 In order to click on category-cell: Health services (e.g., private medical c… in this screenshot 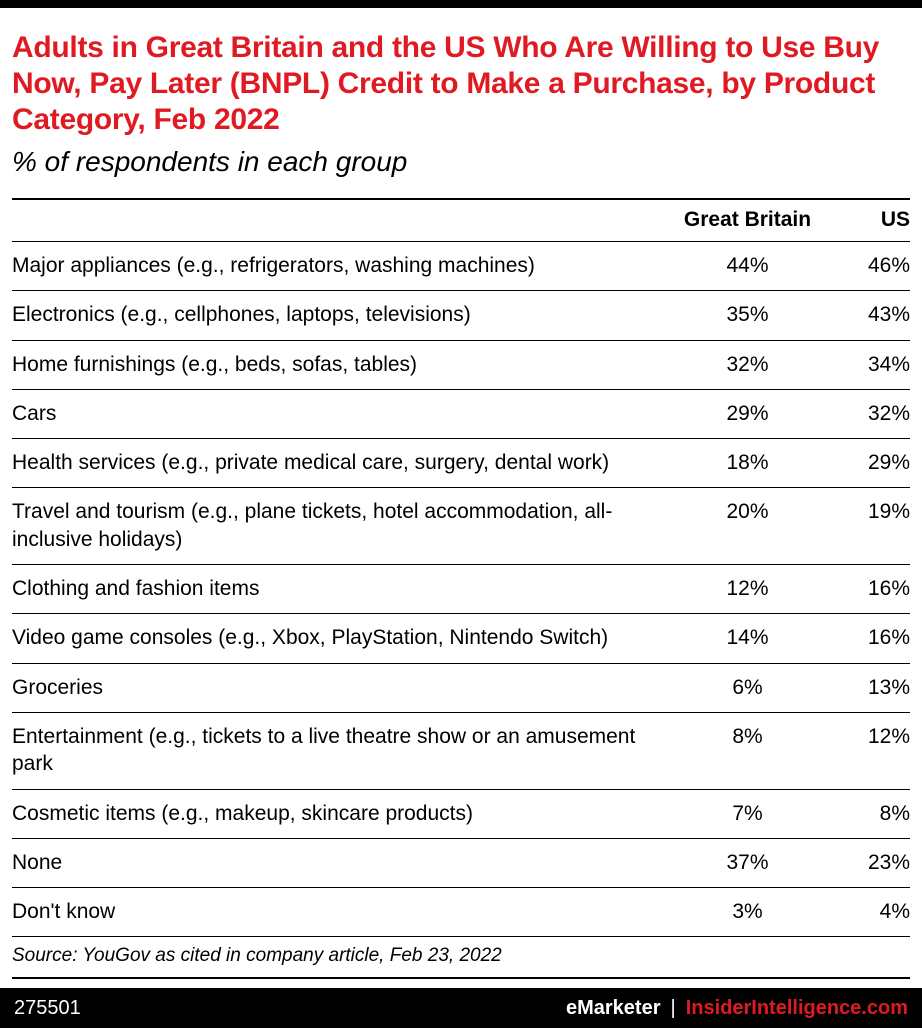, I will do `click(338, 463)`.